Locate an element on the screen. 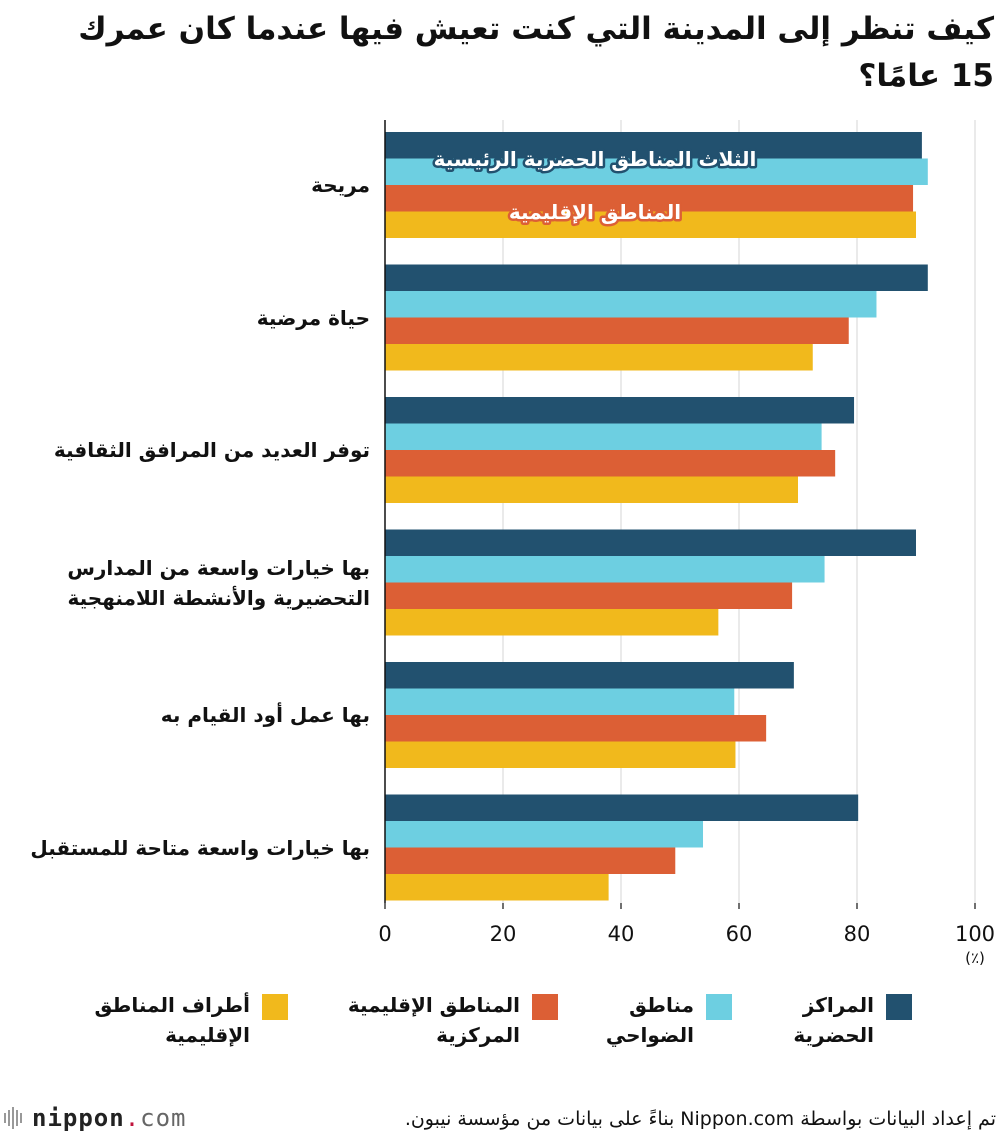  category-label: بها خيارات واسعة متاحة للمستقبل is located at coordinates (200, 847).